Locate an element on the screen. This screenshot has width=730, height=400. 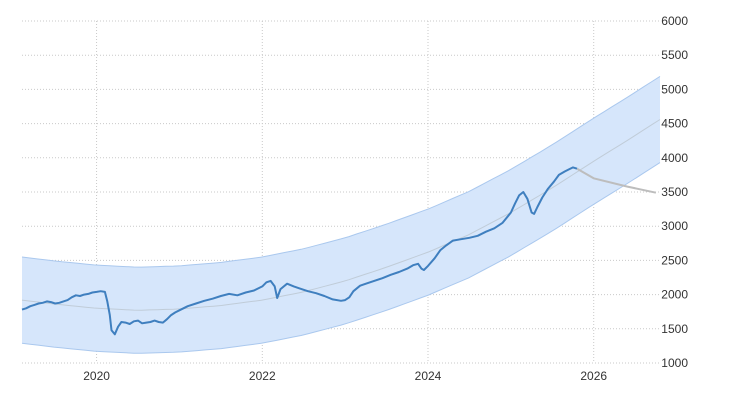
y-tick-label: 3500 is located at coordinates (674, 192).